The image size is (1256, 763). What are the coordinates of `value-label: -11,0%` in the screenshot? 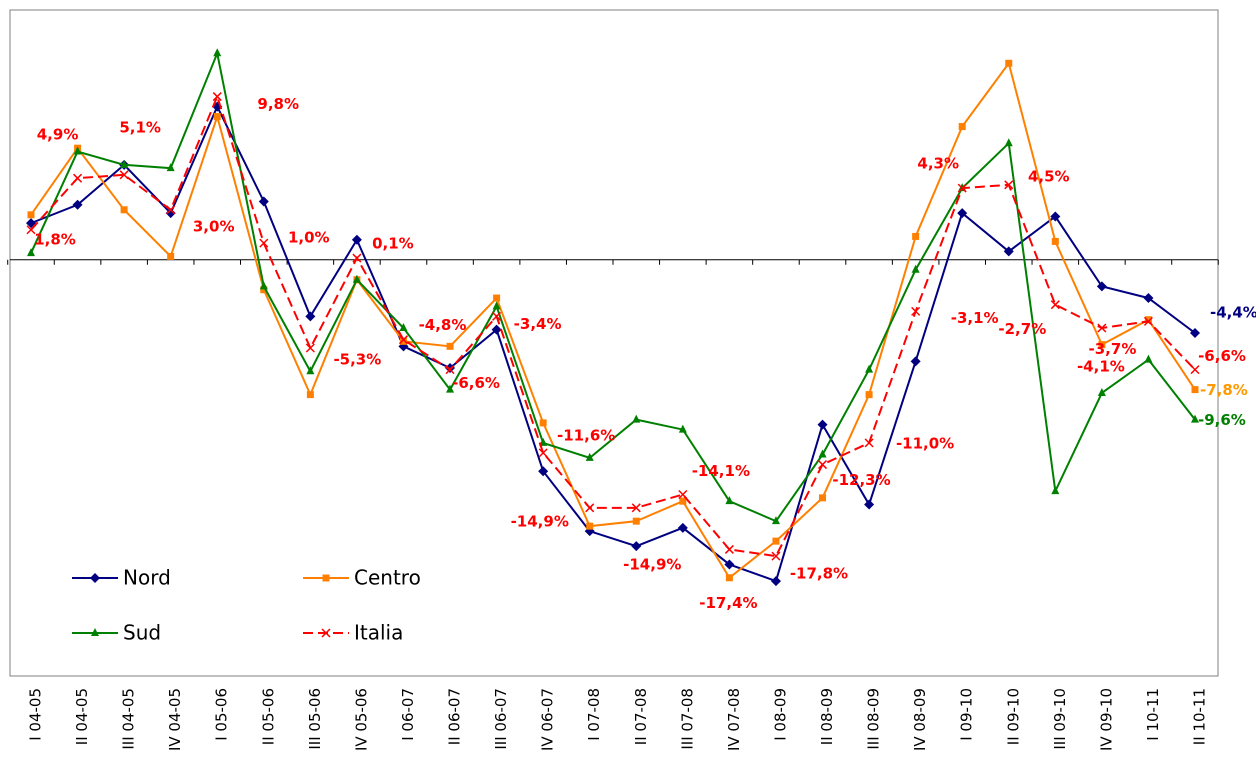 It's located at (925, 443).